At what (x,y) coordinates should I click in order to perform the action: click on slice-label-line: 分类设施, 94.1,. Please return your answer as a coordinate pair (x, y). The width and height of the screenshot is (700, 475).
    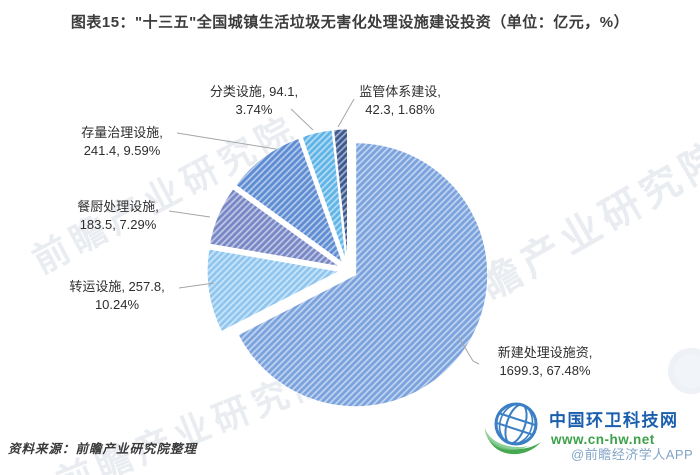
    Looking at the image, I should click on (254, 91).